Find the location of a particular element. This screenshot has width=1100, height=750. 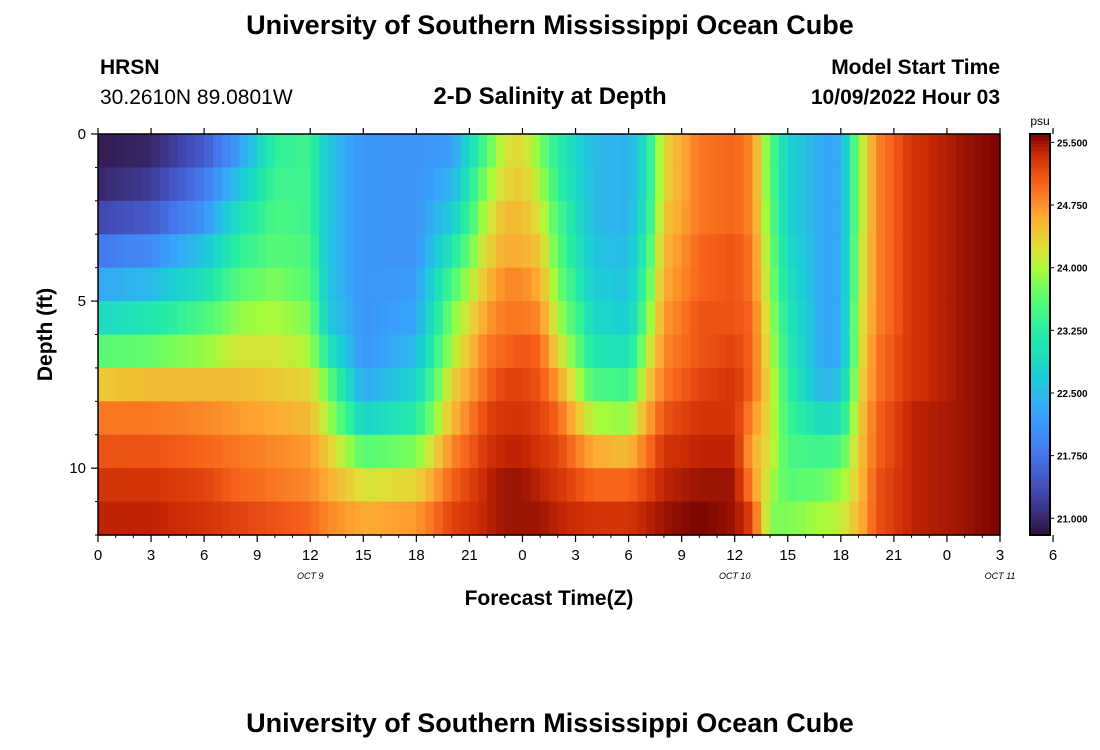

colorbar-tick-label: 21.750 is located at coordinates (1072, 457).